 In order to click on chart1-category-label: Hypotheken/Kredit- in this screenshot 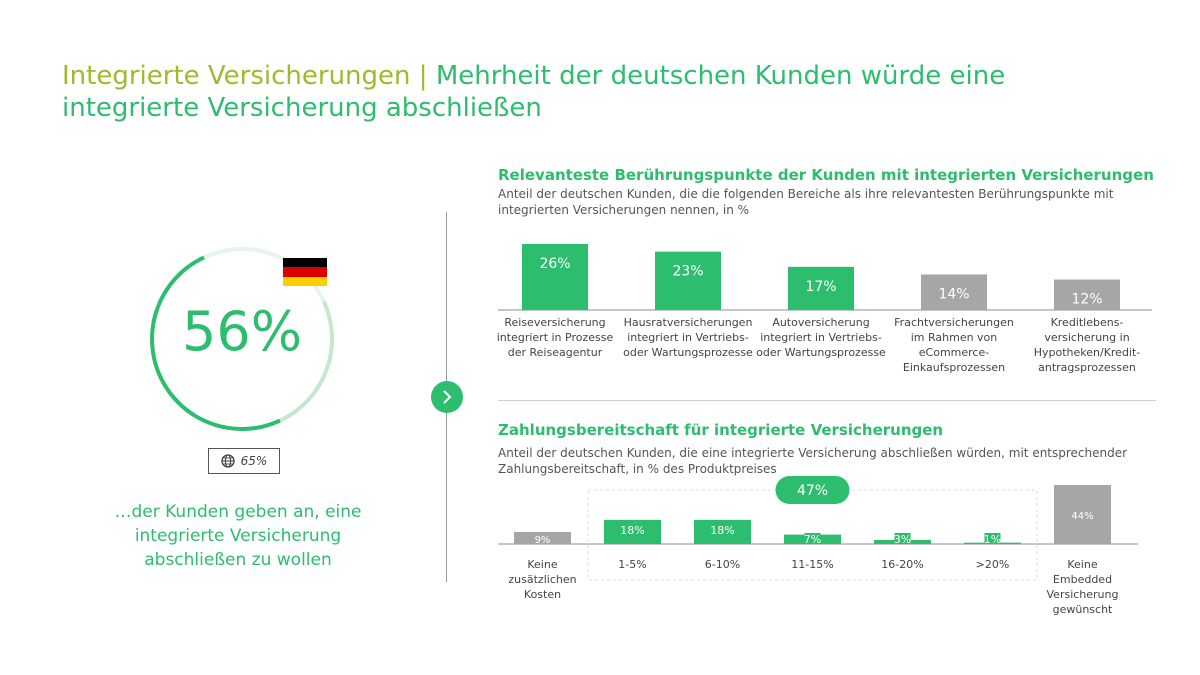, I will do `click(1087, 352)`.